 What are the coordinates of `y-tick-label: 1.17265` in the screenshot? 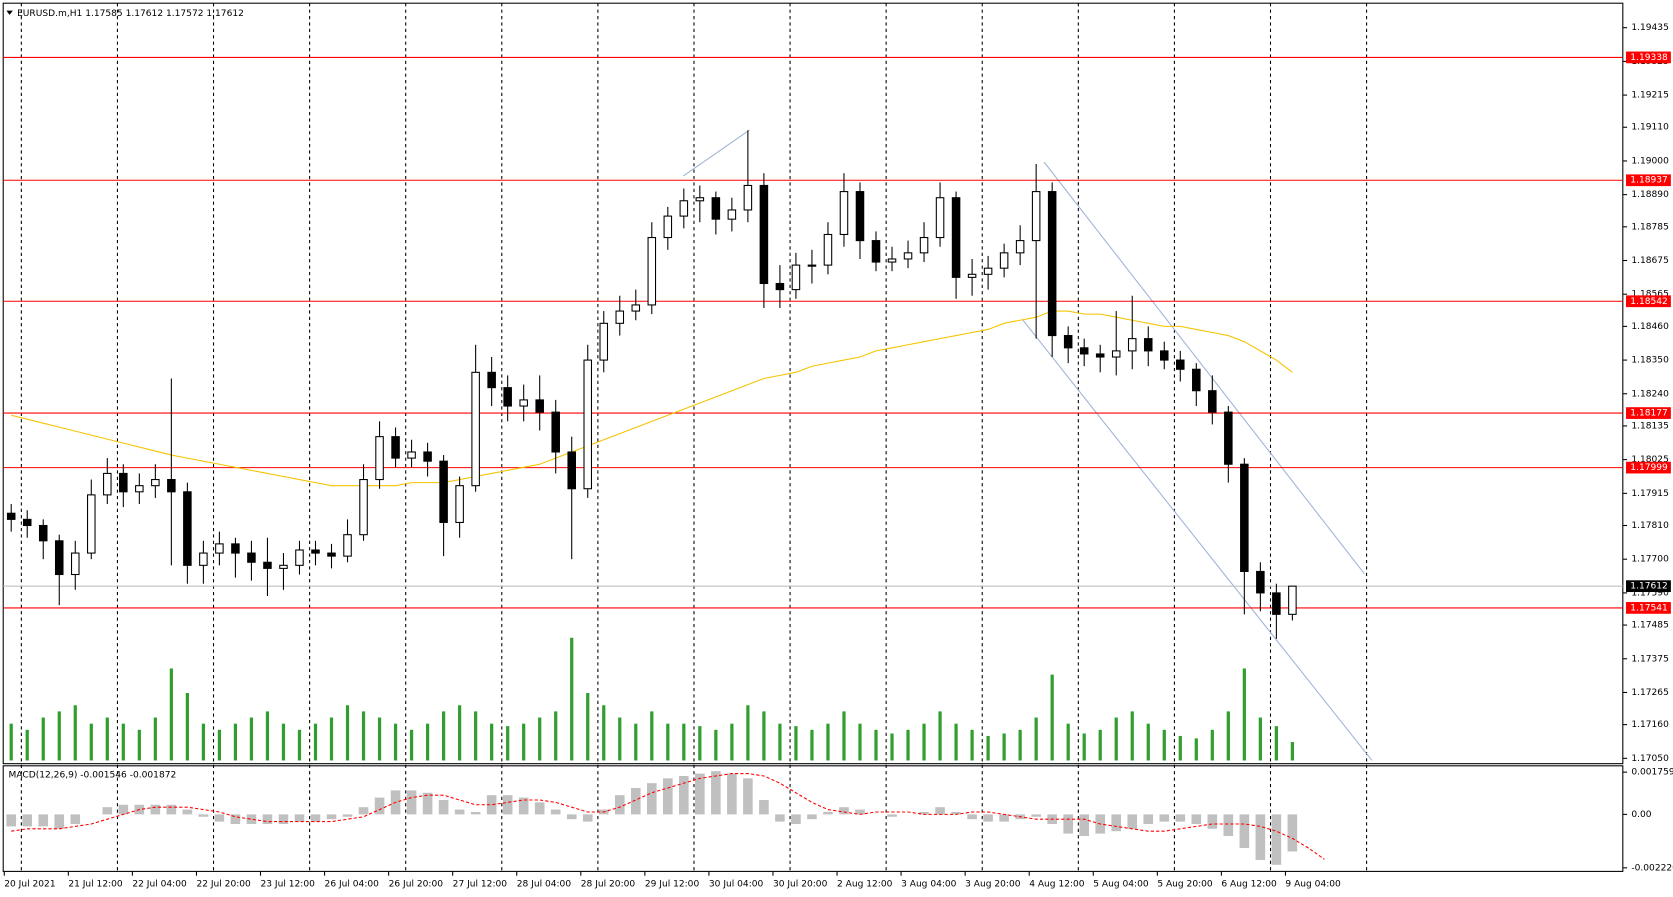 It's located at (1650, 693).